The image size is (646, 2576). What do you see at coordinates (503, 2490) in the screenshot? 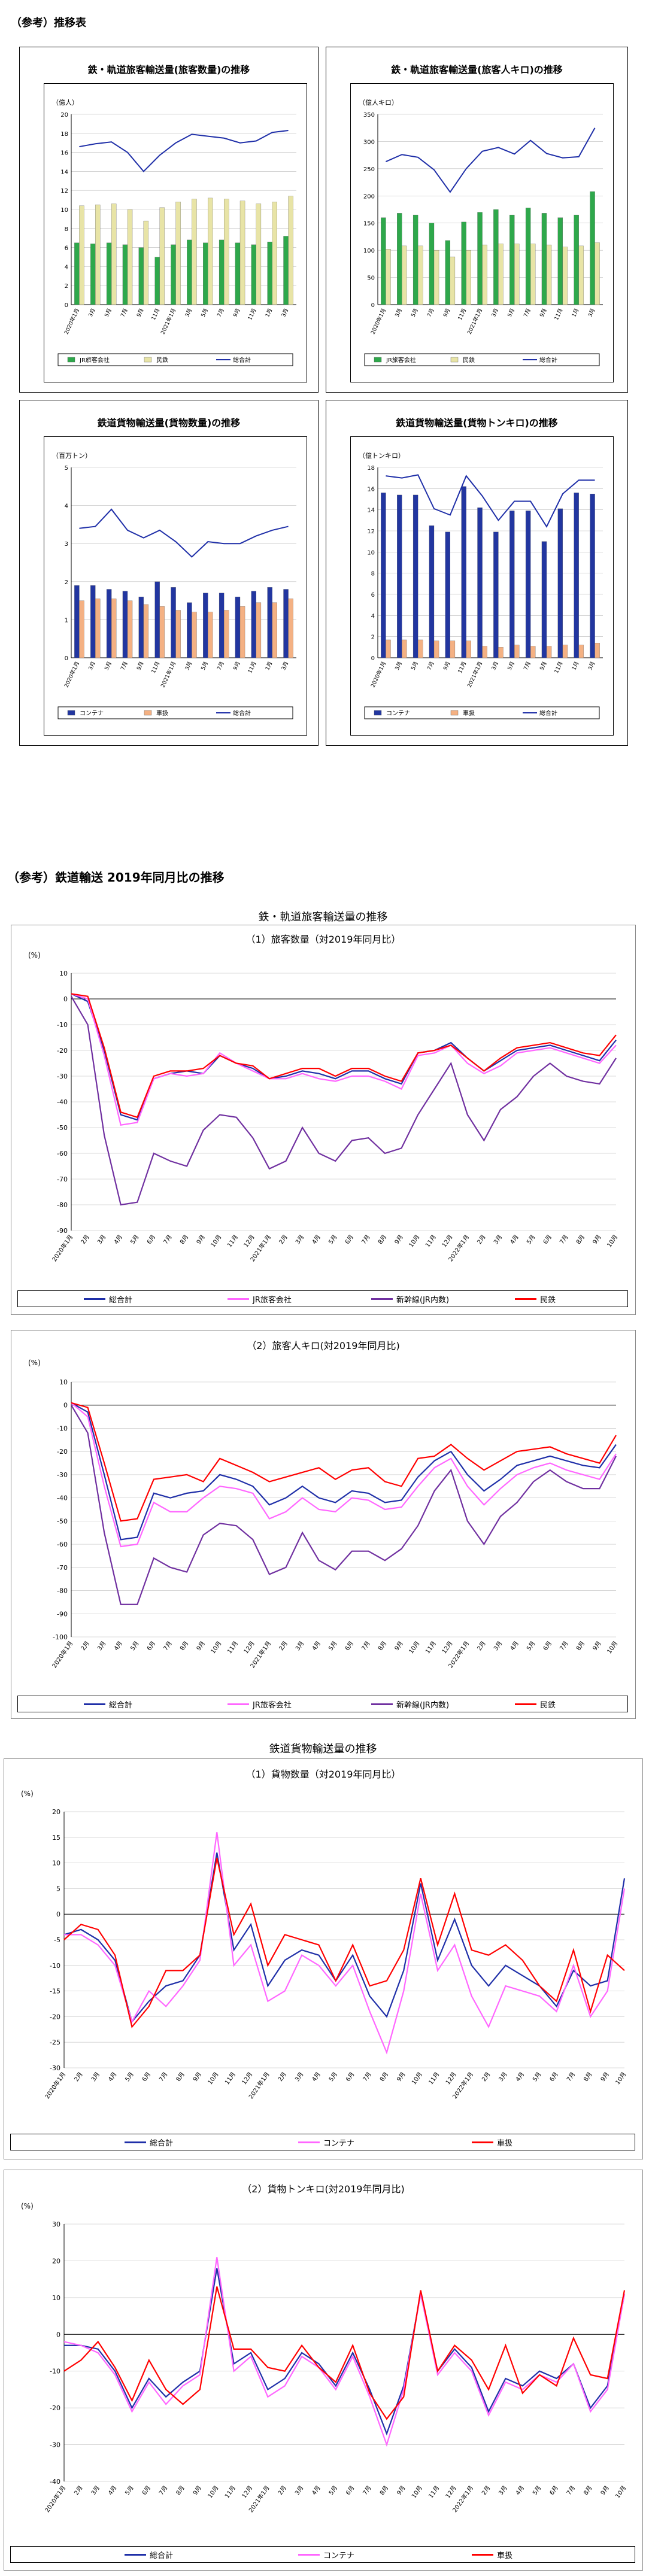
I see `x-tick-label: 3月` at bounding box center [503, 2490].